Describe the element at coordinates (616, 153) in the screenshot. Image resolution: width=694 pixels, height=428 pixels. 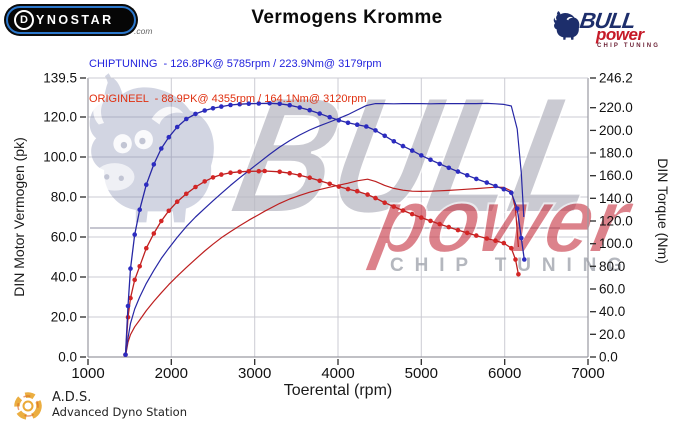
I see `svg-text: 180.0` at that location.